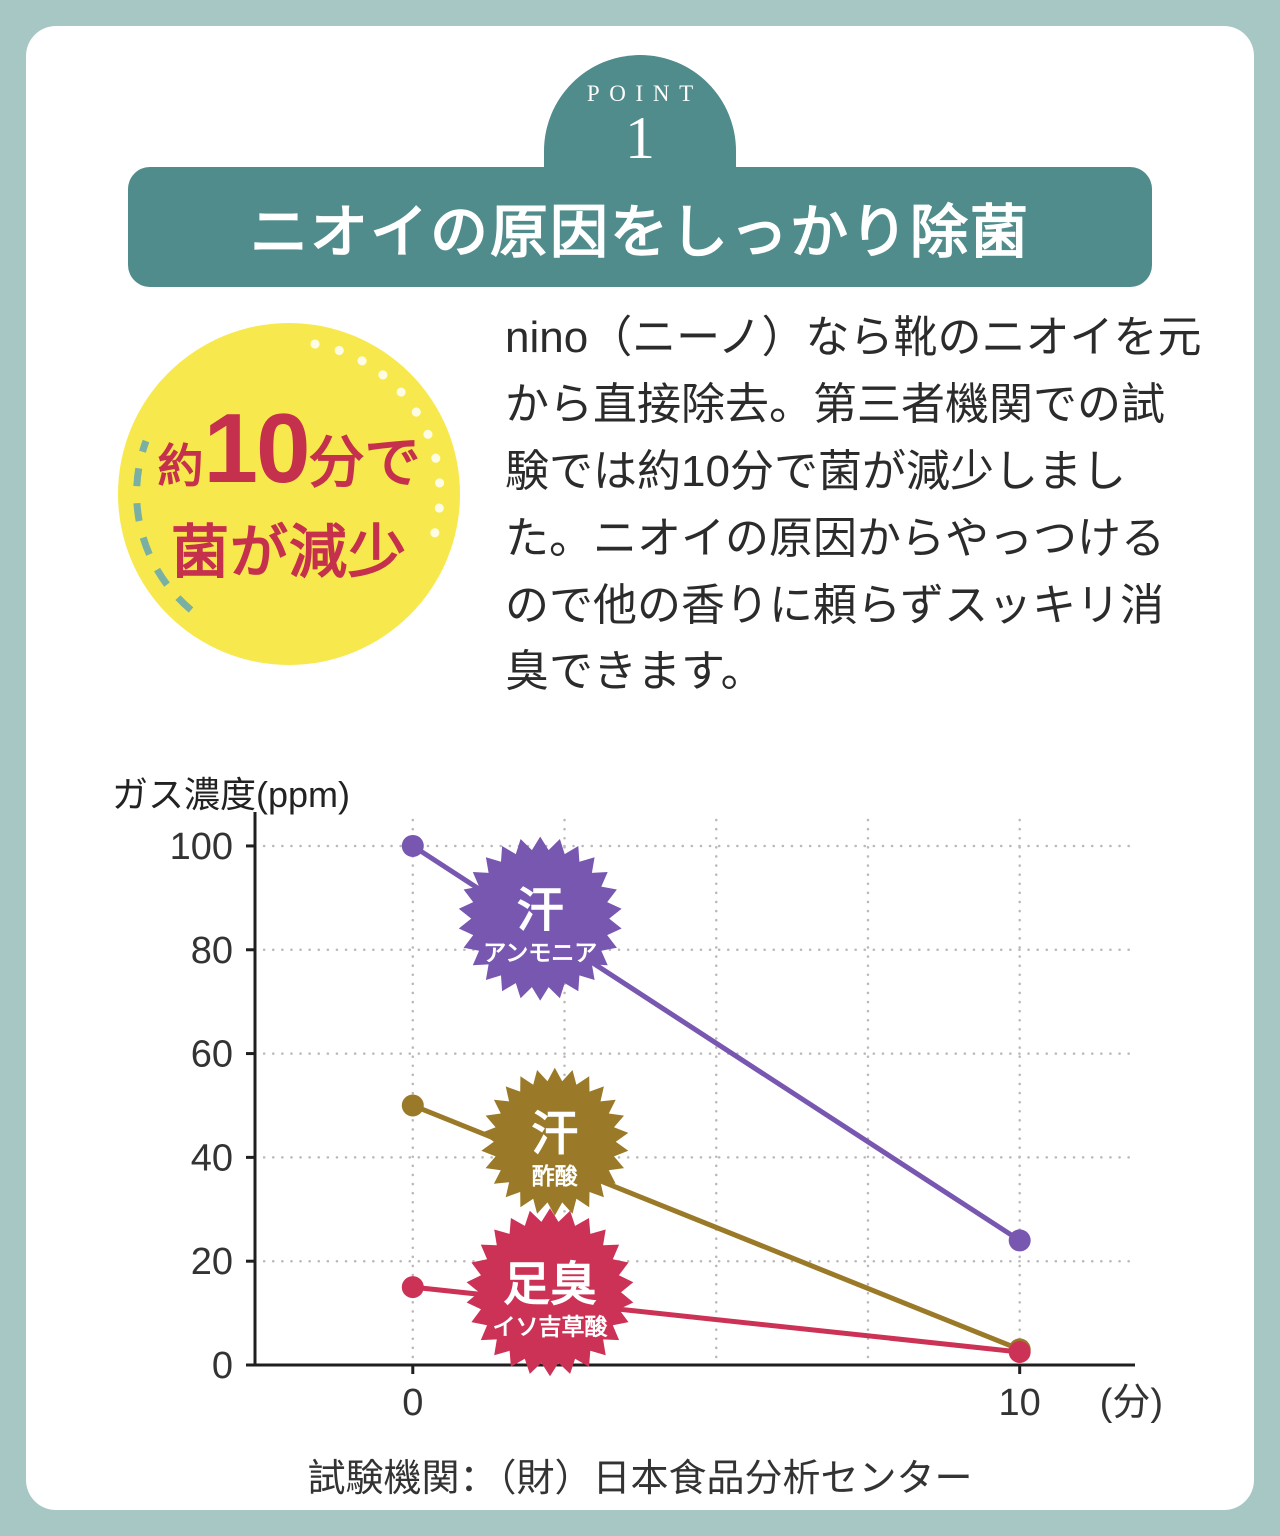 The width and height of the screenshot is (1280, 1536). What do you see at coordinates (288, 552) in the screenshot?
I see `highlight-line2: 菌が減少` at bounding box center [288, 552].